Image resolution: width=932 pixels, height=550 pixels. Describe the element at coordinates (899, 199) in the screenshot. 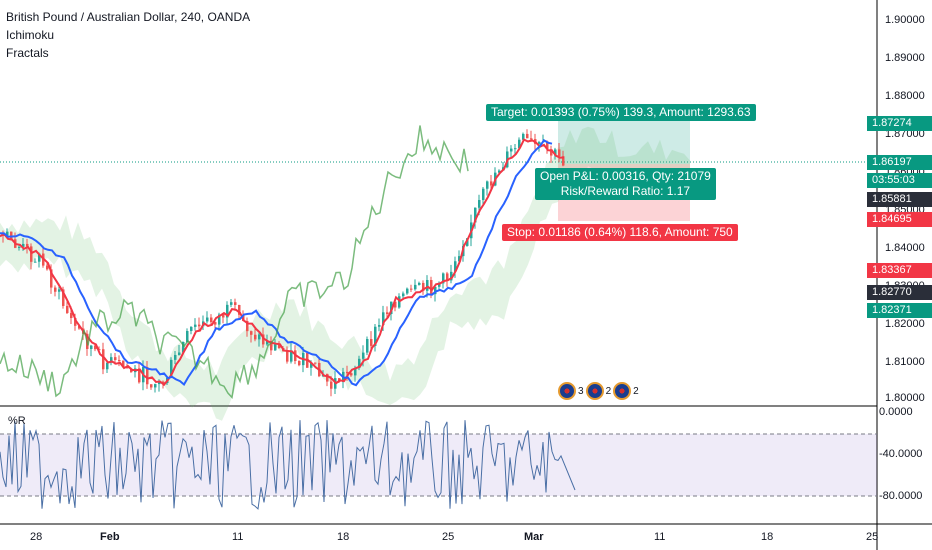

I see `conversion-line-tag: 1.85881` at that location.